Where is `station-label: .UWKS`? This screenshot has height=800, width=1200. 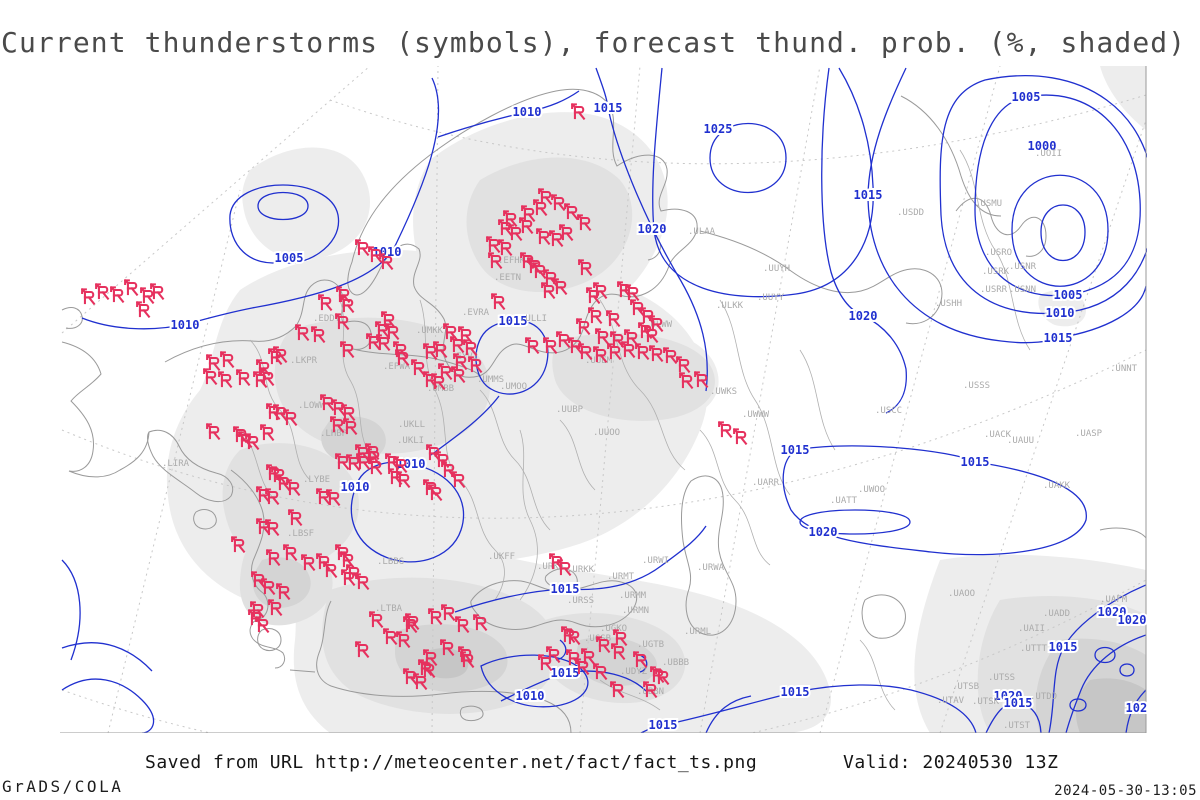 station-label: .UWKS is located at coordinates (723, 392).